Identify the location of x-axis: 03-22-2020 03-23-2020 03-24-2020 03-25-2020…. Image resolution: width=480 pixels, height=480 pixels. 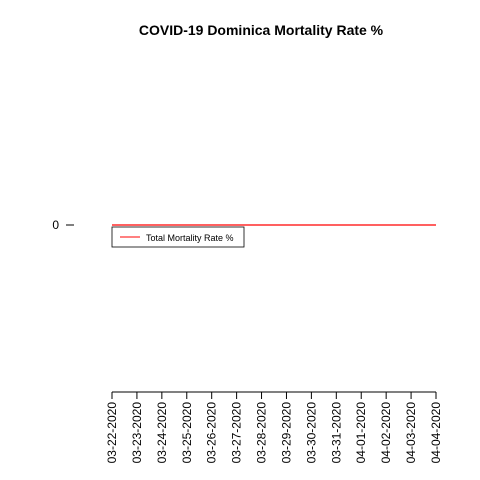
(274, 427).